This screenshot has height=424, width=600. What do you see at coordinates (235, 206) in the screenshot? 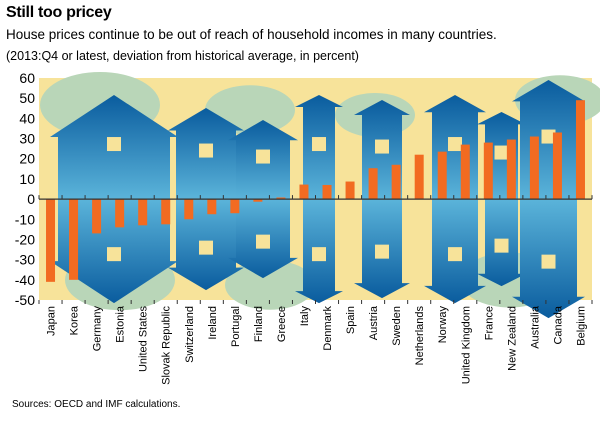
I see `bar-portugal` at bounding box center [235, 206].